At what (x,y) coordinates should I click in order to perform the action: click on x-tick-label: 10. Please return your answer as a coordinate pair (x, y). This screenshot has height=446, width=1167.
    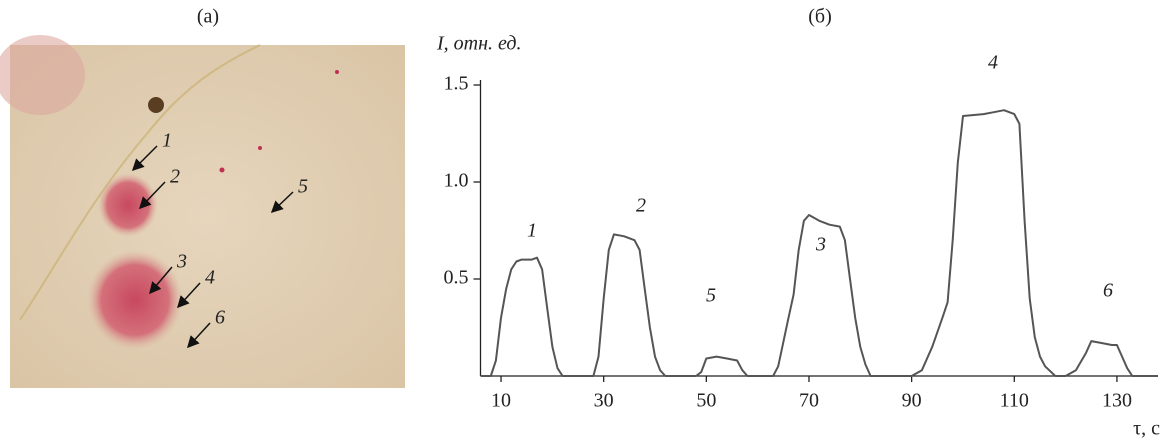
    Looking at the image, I should click on (501, 401).